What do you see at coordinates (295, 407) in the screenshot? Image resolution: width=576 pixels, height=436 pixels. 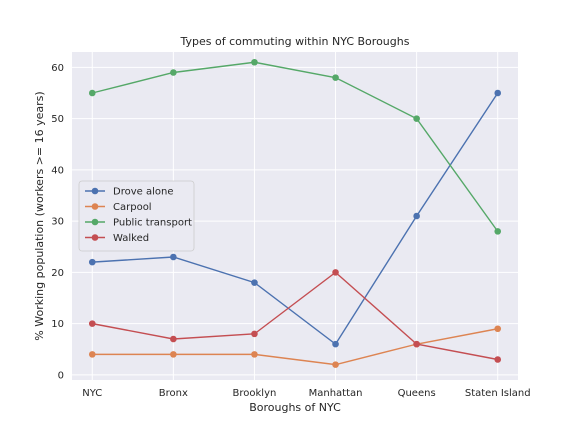 I see `x-axis-title: Boroughs of NYC` at bounding box center [295, 407].